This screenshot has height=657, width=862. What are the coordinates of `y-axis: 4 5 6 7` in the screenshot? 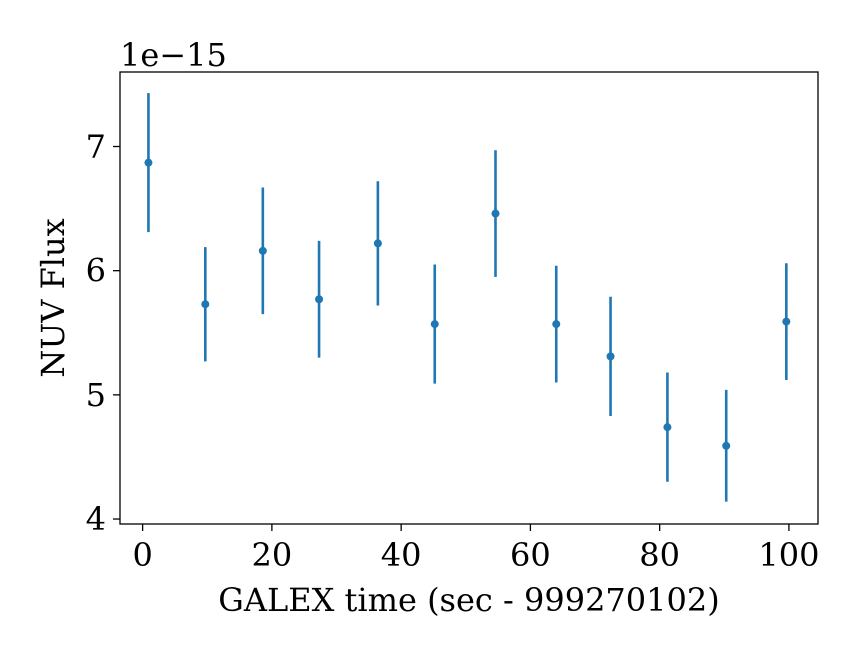 It's located at (103, 333).